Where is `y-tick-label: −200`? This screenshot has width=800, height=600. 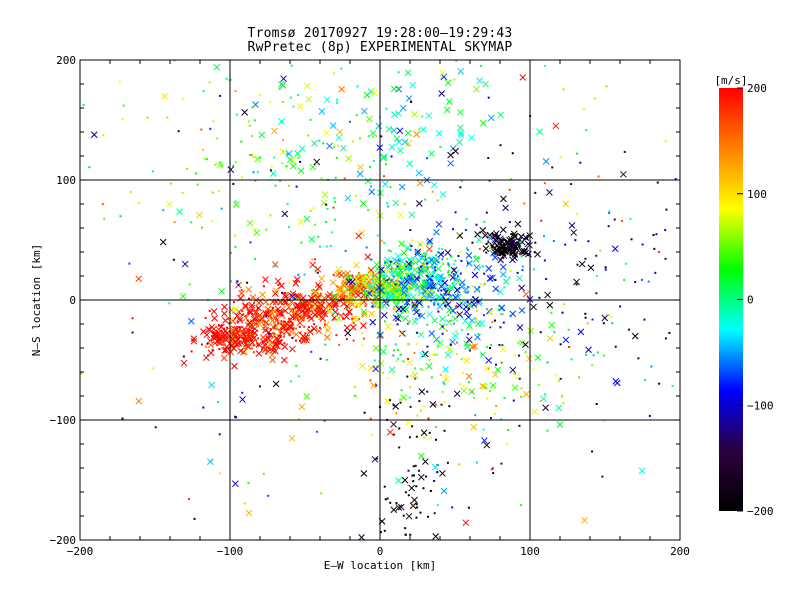
y-tick-label: −200 is located at coordinates (63, 540).